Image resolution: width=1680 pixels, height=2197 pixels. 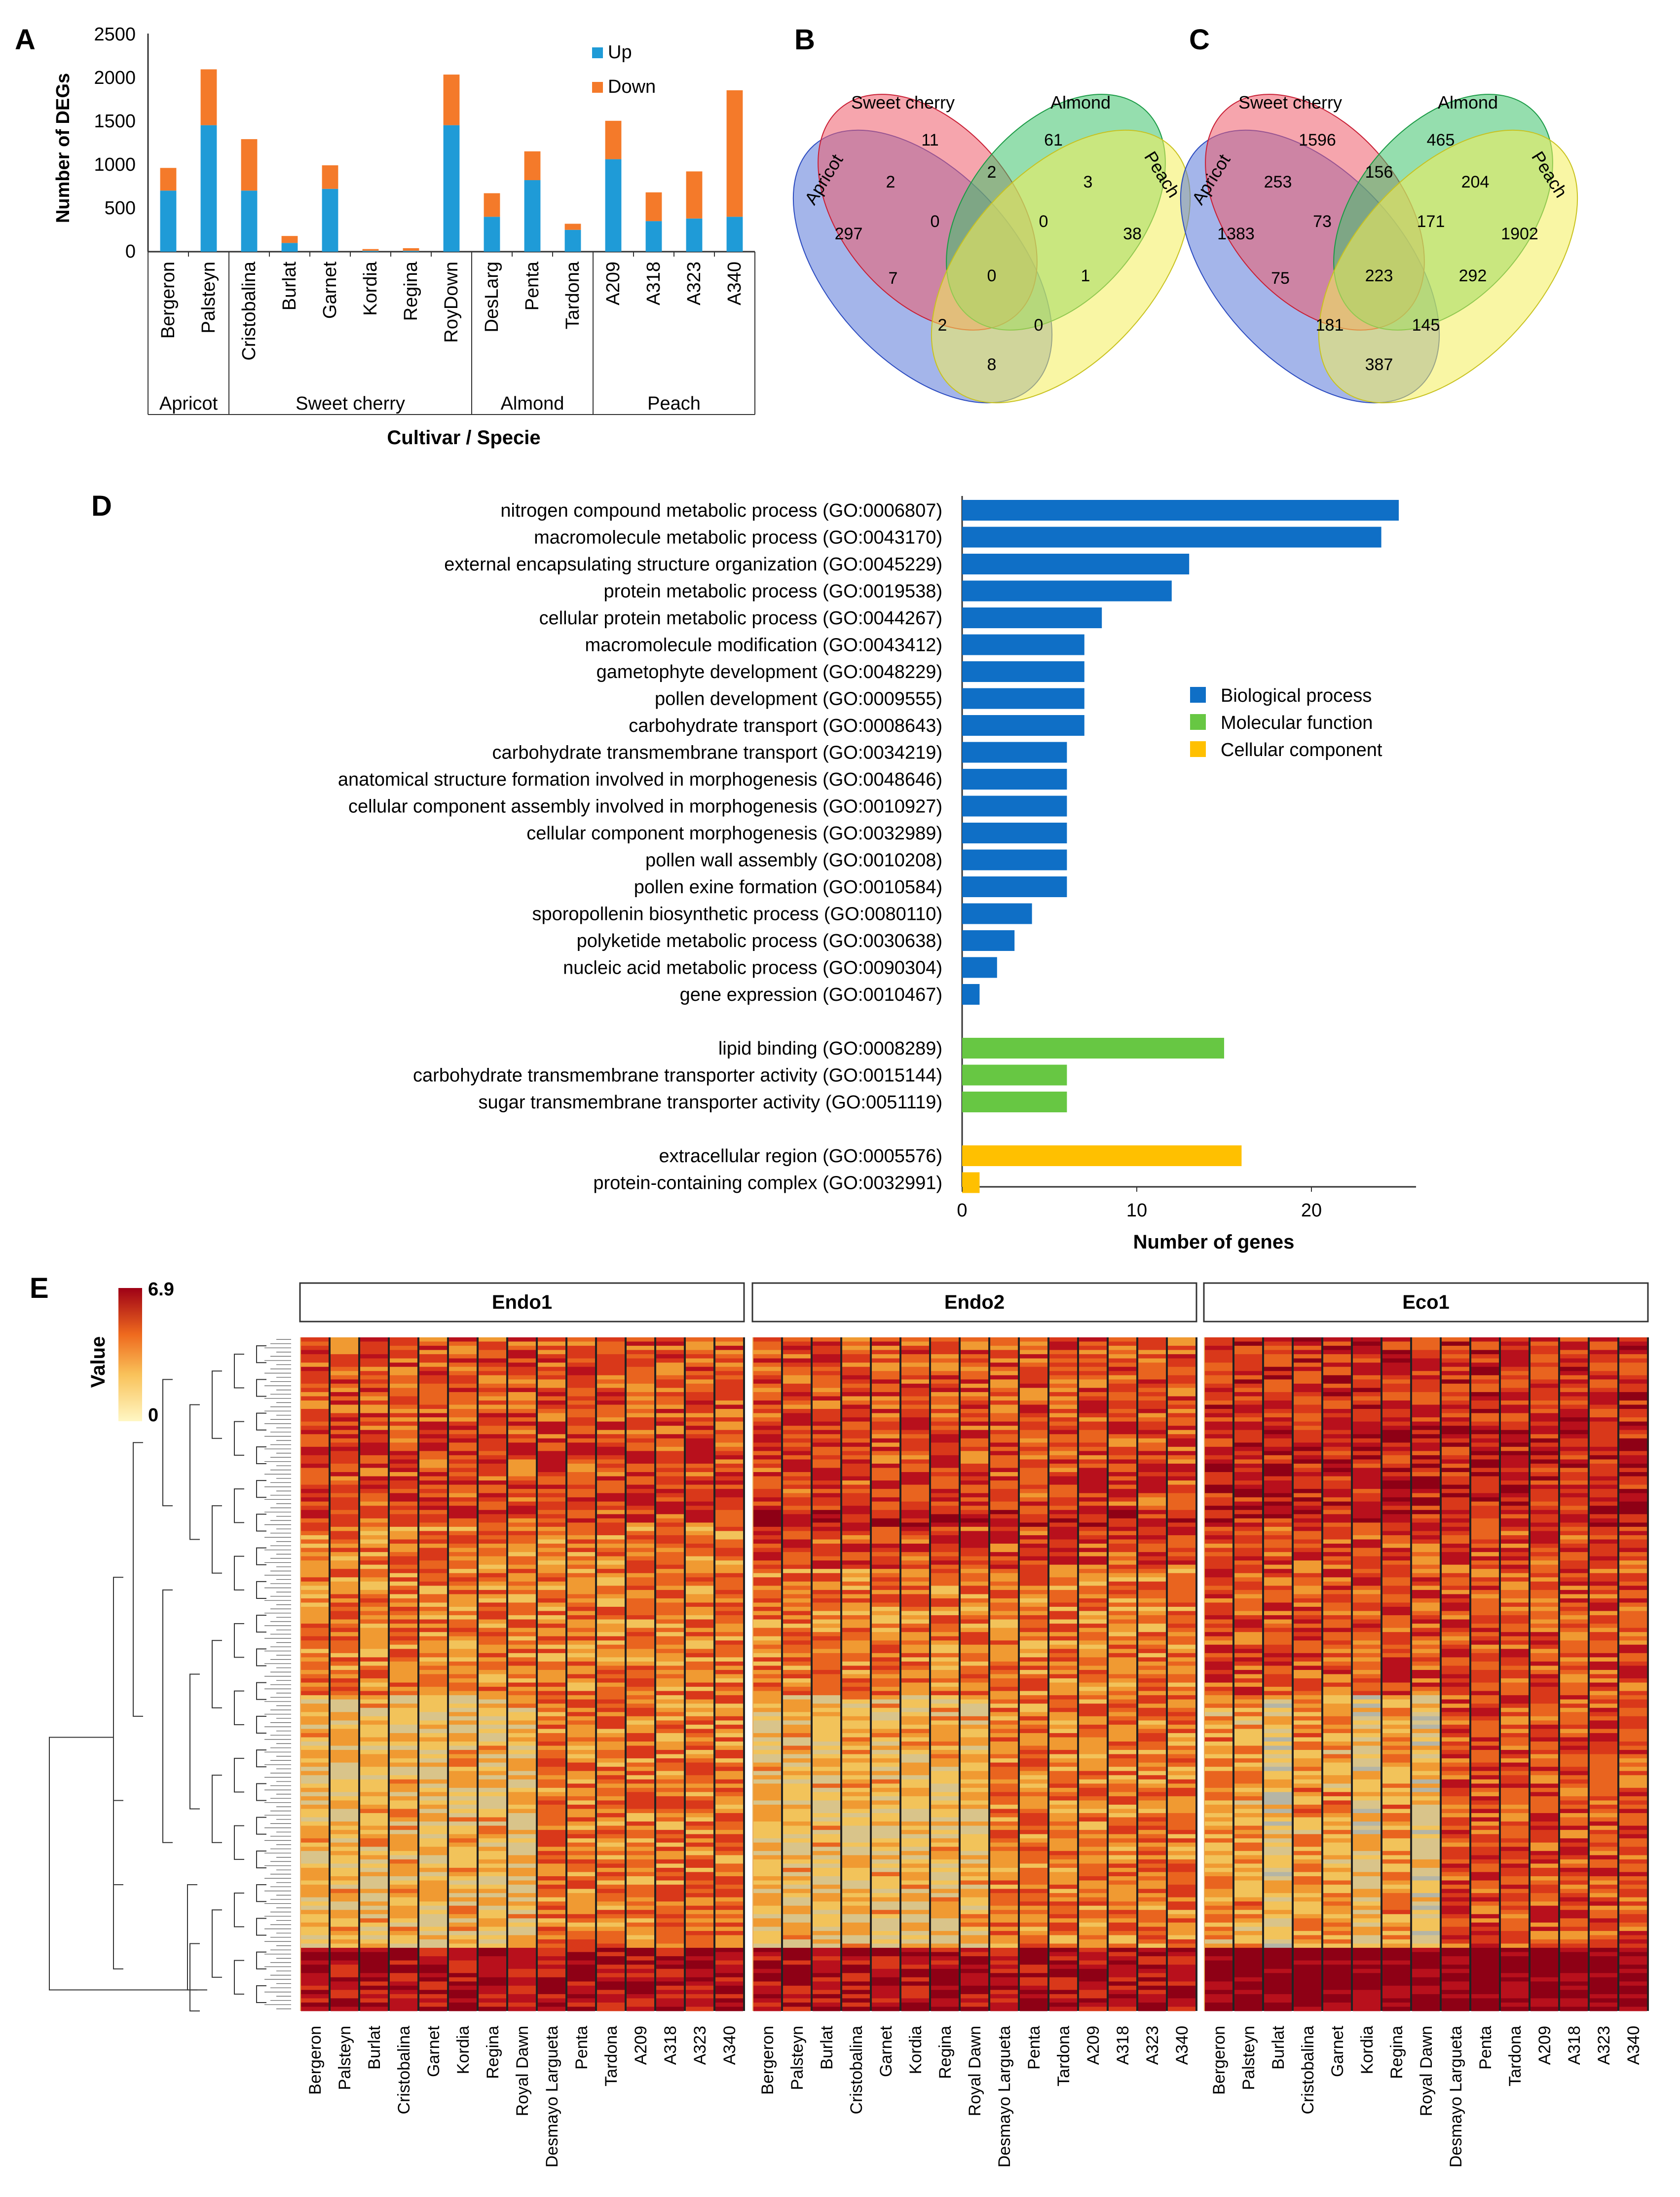 What do you see at coordinates (1136, 1210) in the screenshot?
I see `x-tick-label: 10` at bounding box center [1136, 1210].